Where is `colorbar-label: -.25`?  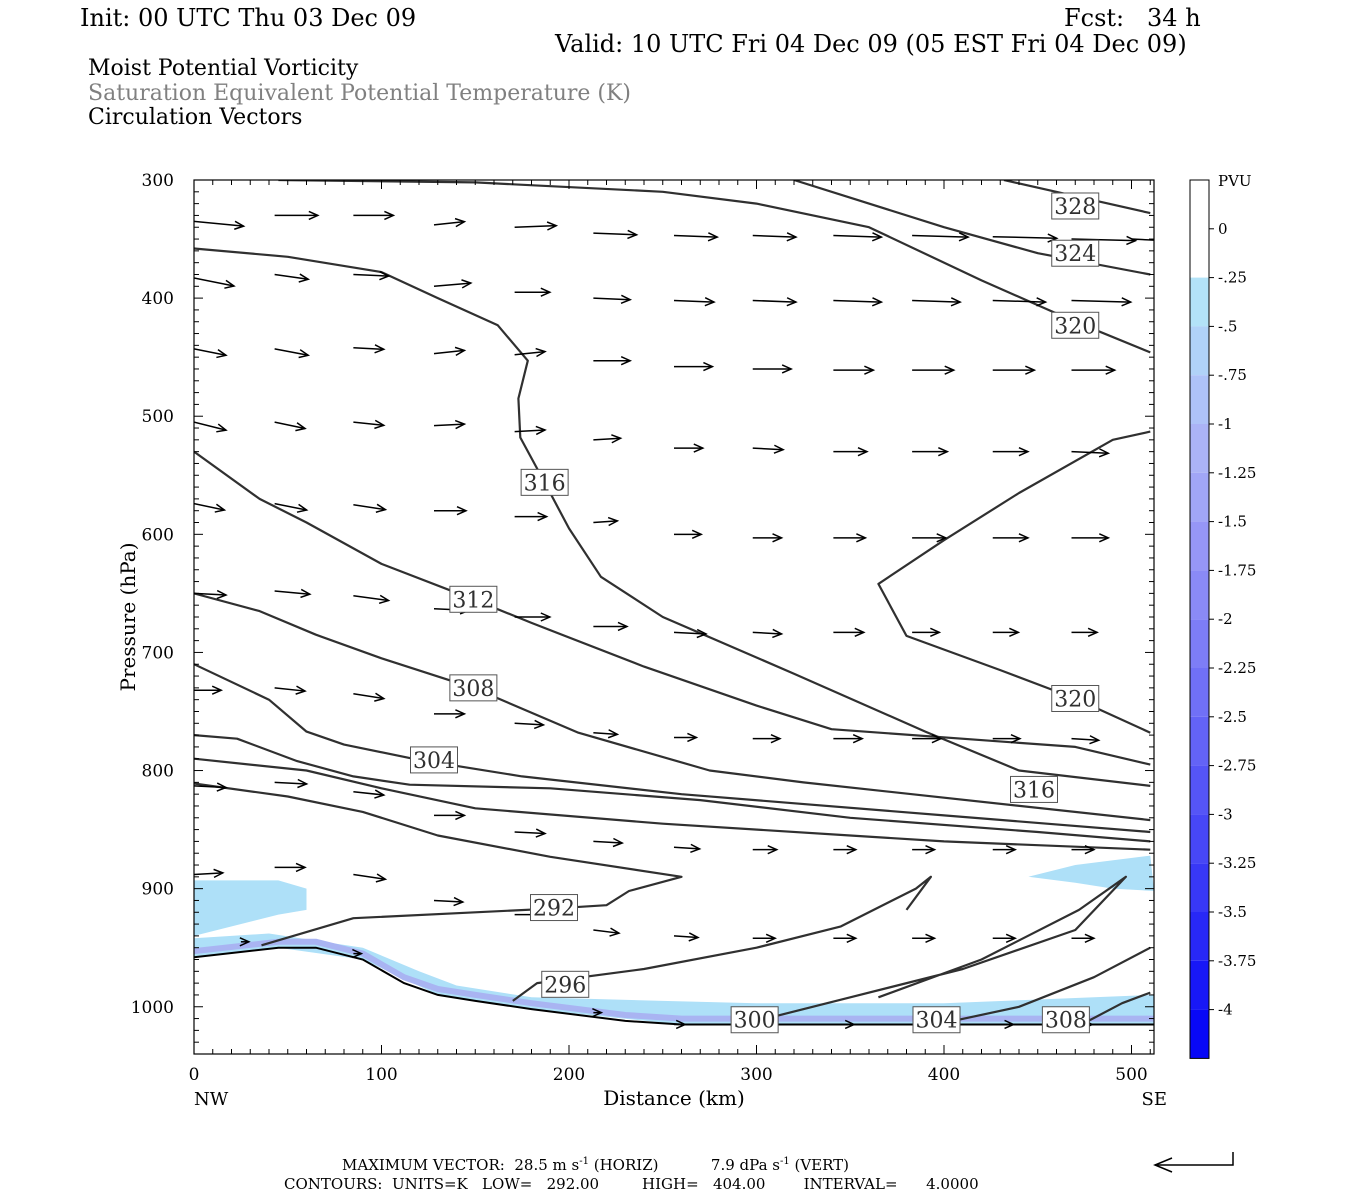
colorbar-label: -.25 is located at coordinates (1232, 278).